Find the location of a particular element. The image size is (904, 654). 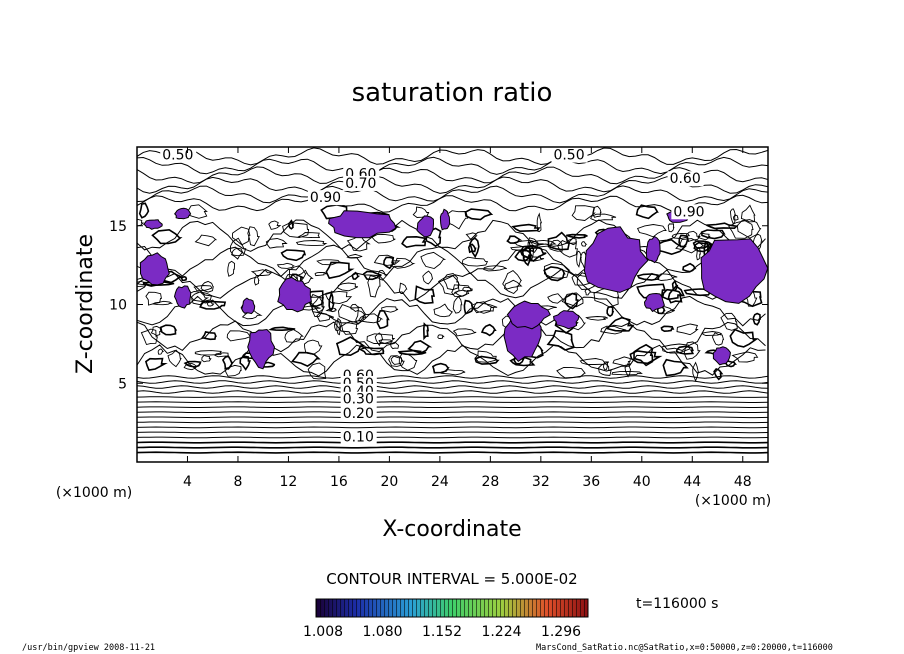

contour-label: 0.60 is located at coordinates (685, 179).